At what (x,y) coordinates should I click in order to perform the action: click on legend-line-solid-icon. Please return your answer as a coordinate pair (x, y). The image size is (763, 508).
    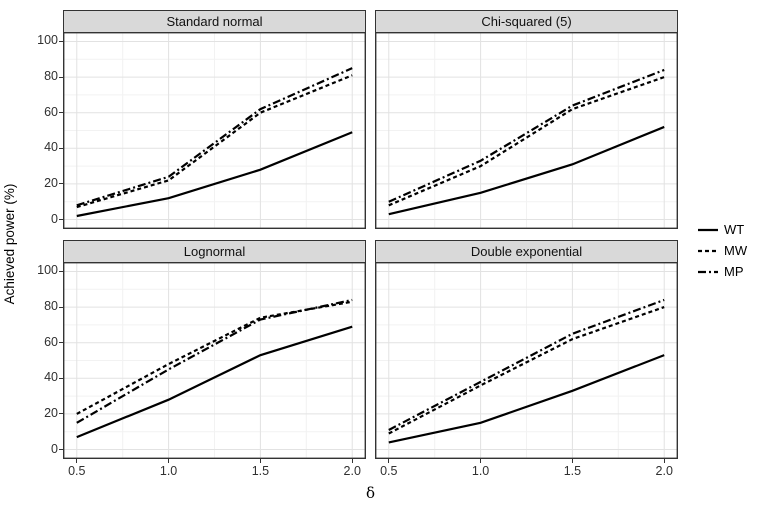
    Looking at the image, I should click on (708, 229).